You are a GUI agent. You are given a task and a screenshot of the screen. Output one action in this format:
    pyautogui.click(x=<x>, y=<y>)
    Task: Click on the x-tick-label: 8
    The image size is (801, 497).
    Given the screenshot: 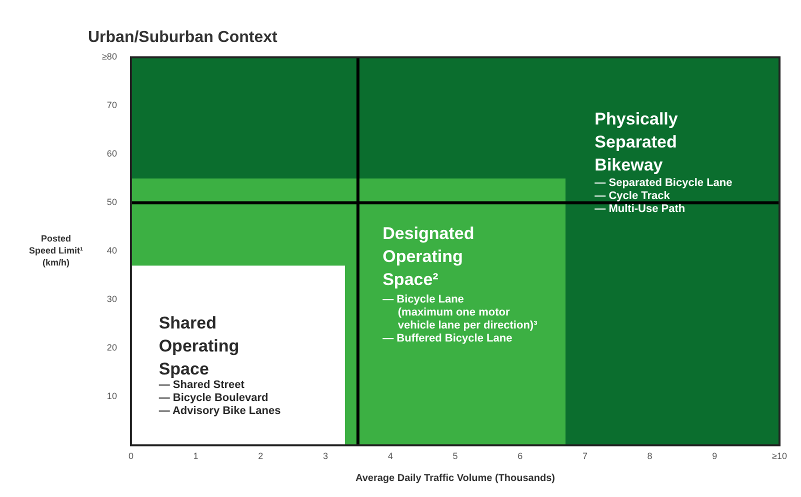 What is the action you would take?
    pyautogui.click(x=649, y=456)
    